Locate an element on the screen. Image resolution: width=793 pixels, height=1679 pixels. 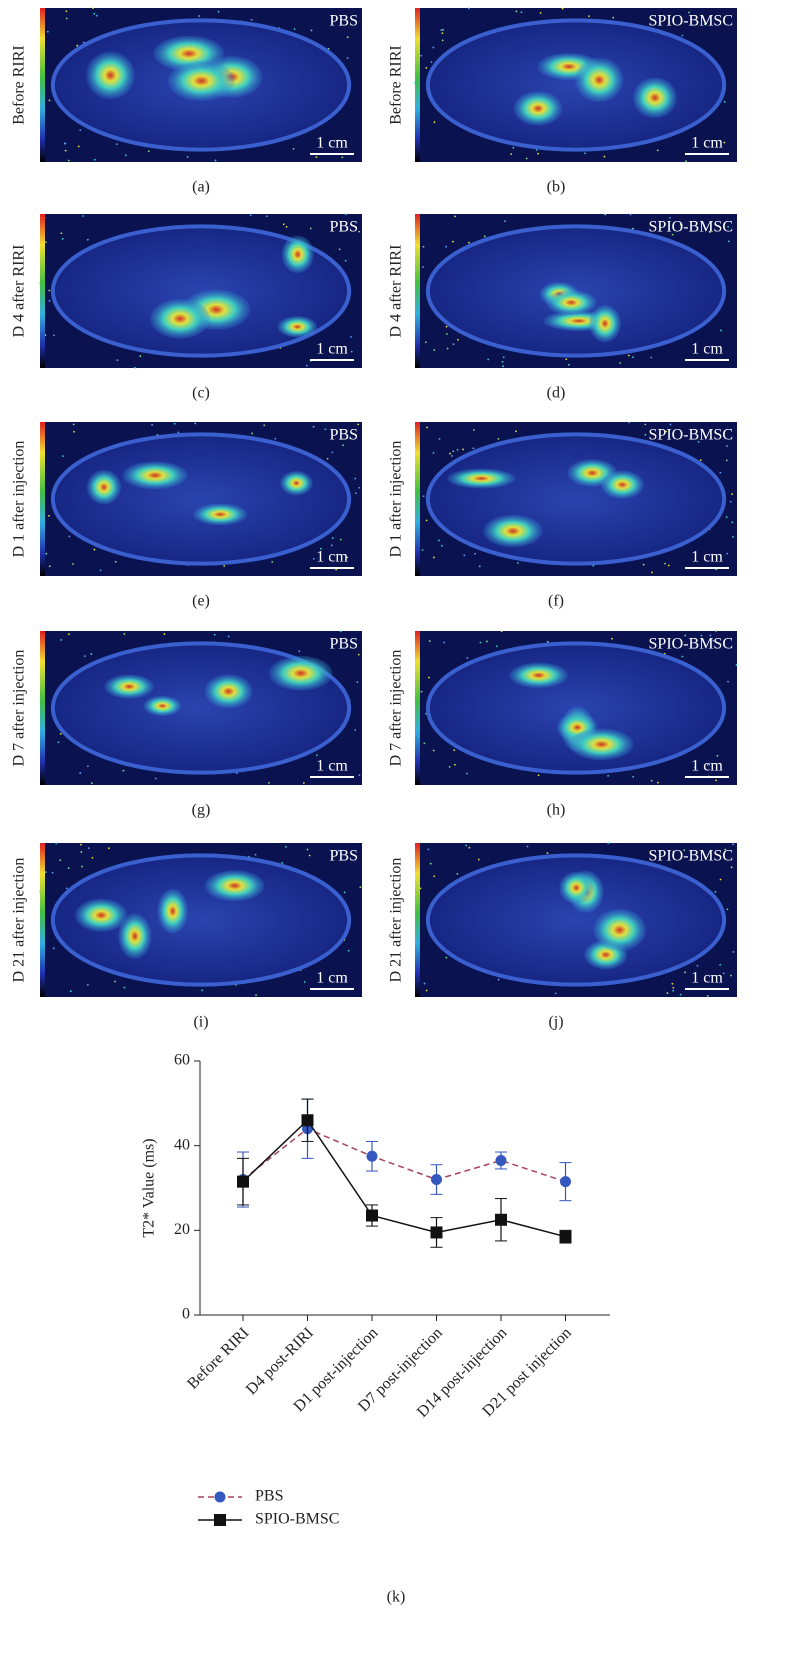
scale-label: 1 cm is located at coordinates (332, 557).